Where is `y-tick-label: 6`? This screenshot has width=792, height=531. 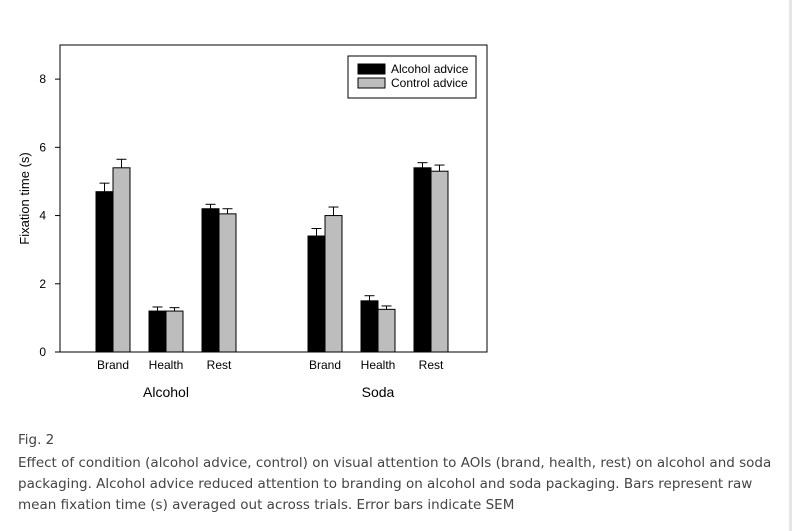
y-tick-label: 6 is located at coordinates (42, 147).